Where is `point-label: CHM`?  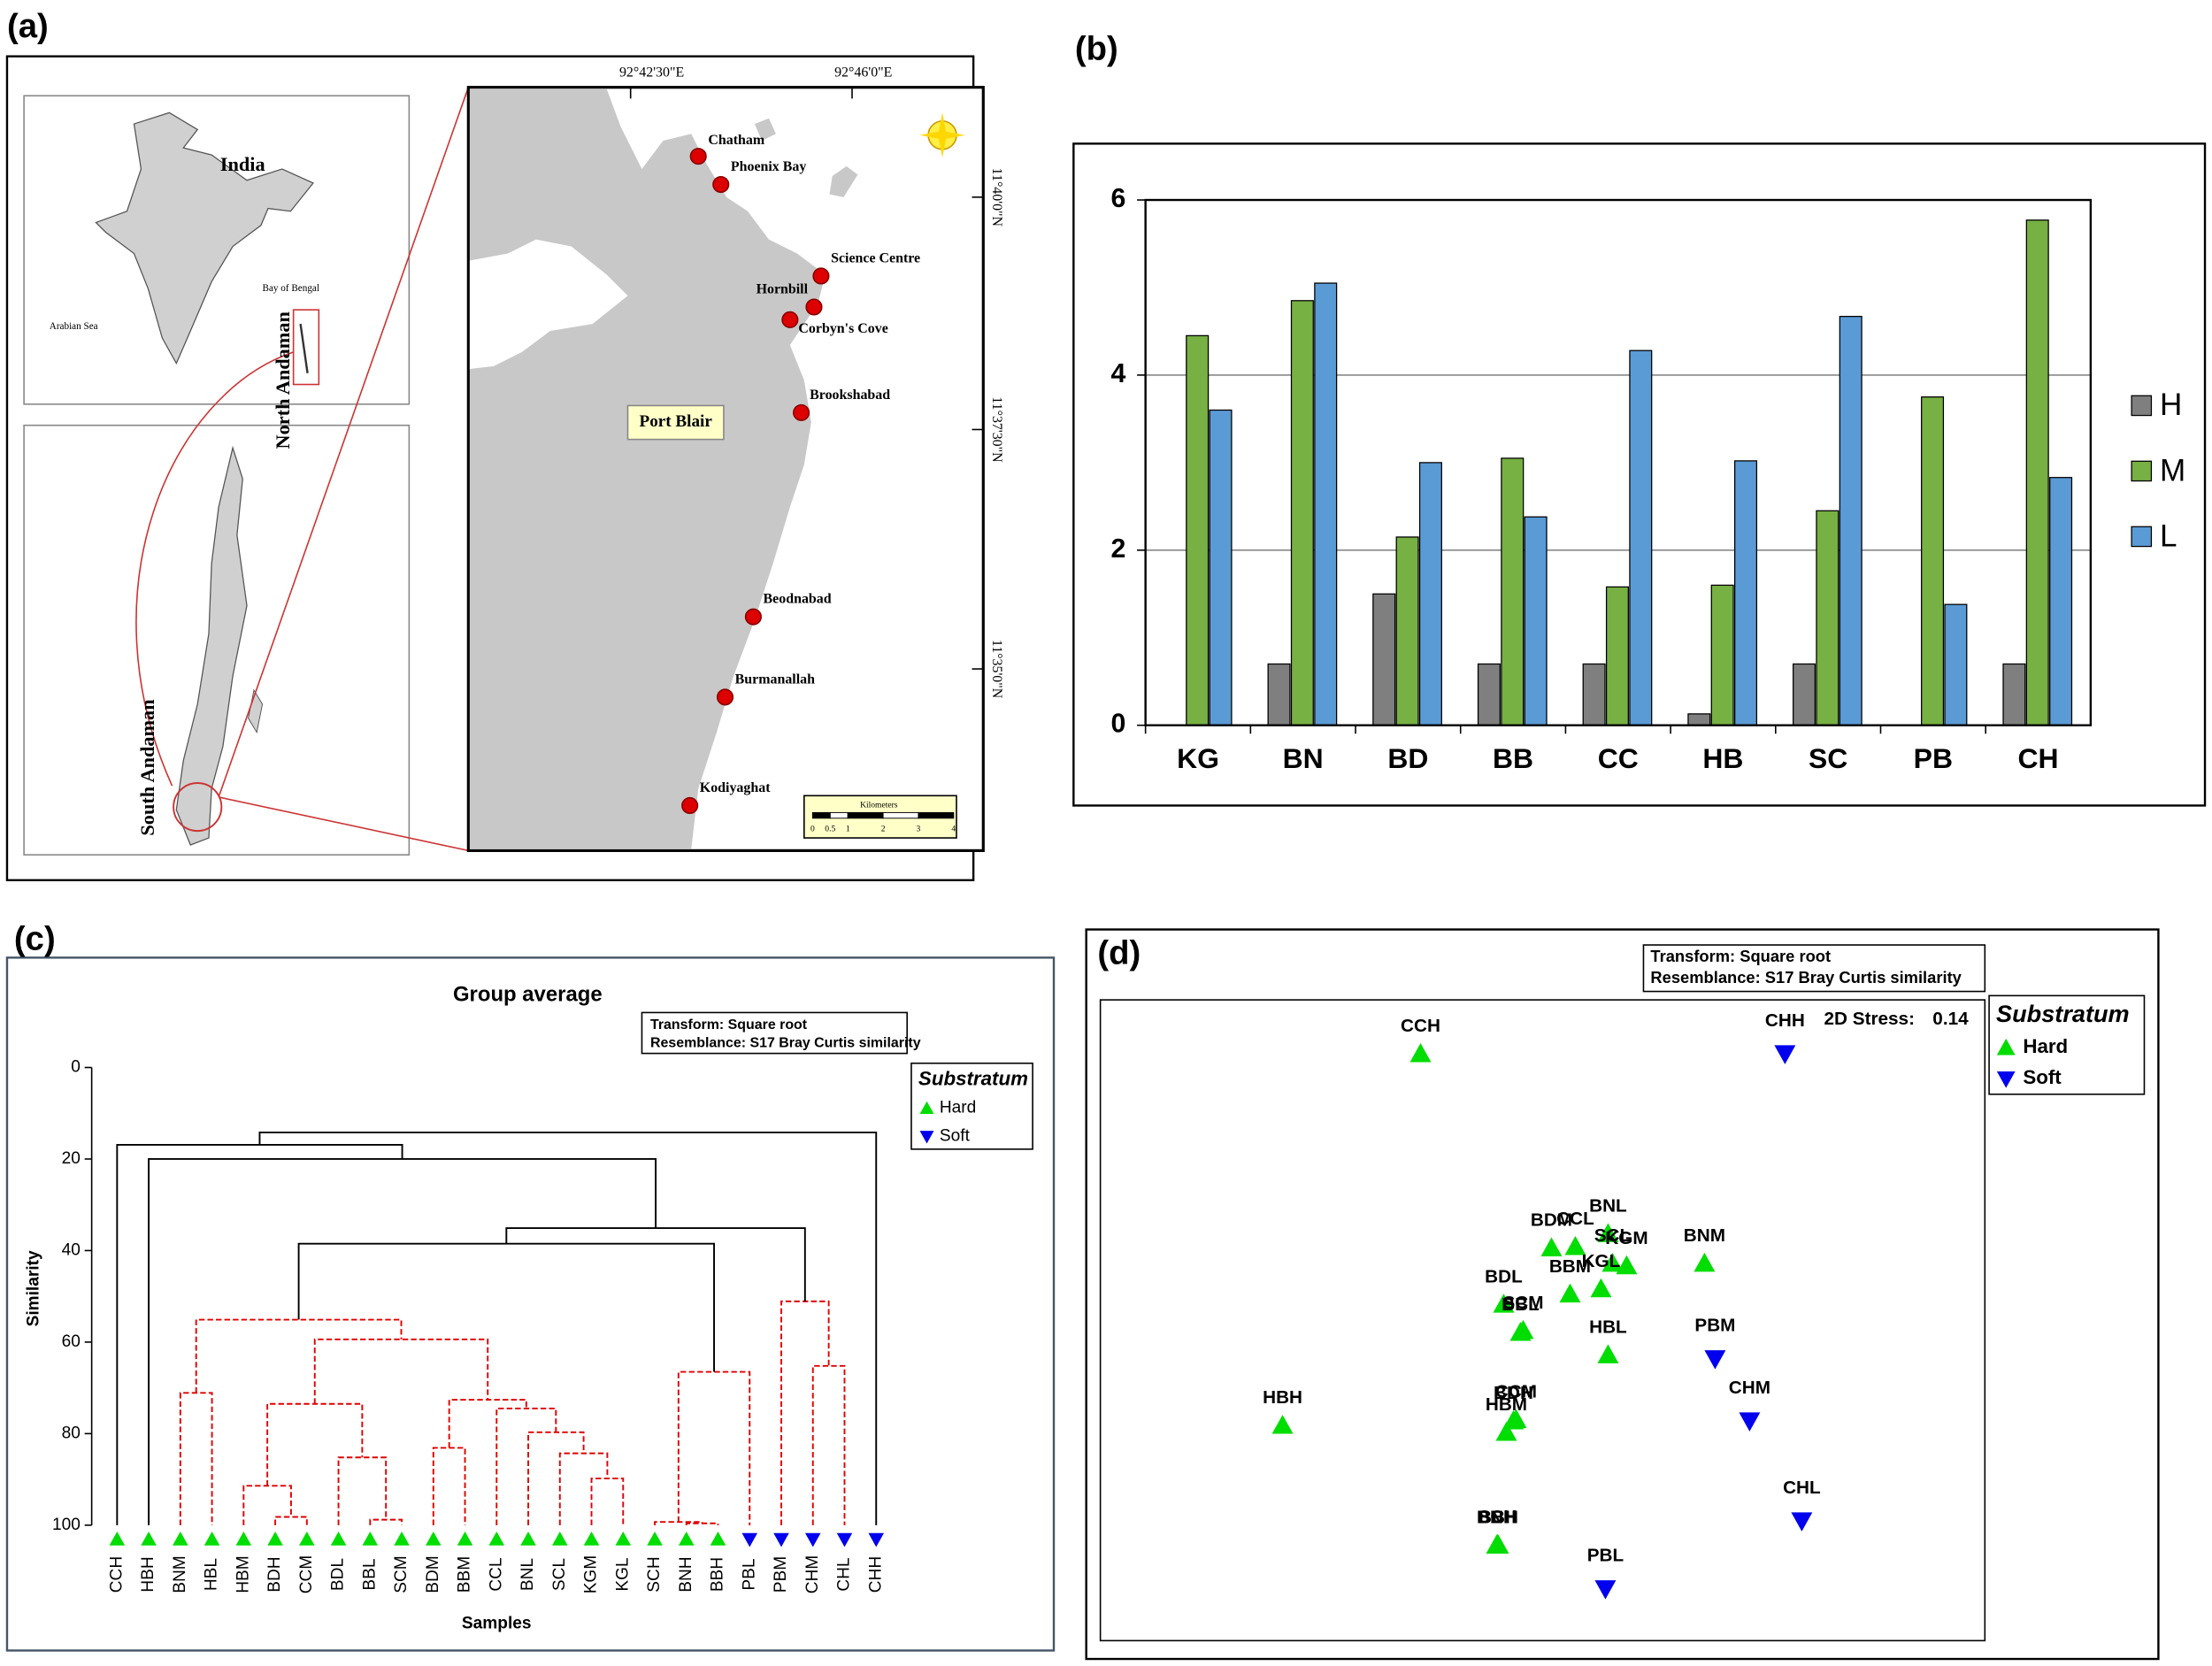 point-label: CHM is located at coordinates (1750, 1388).